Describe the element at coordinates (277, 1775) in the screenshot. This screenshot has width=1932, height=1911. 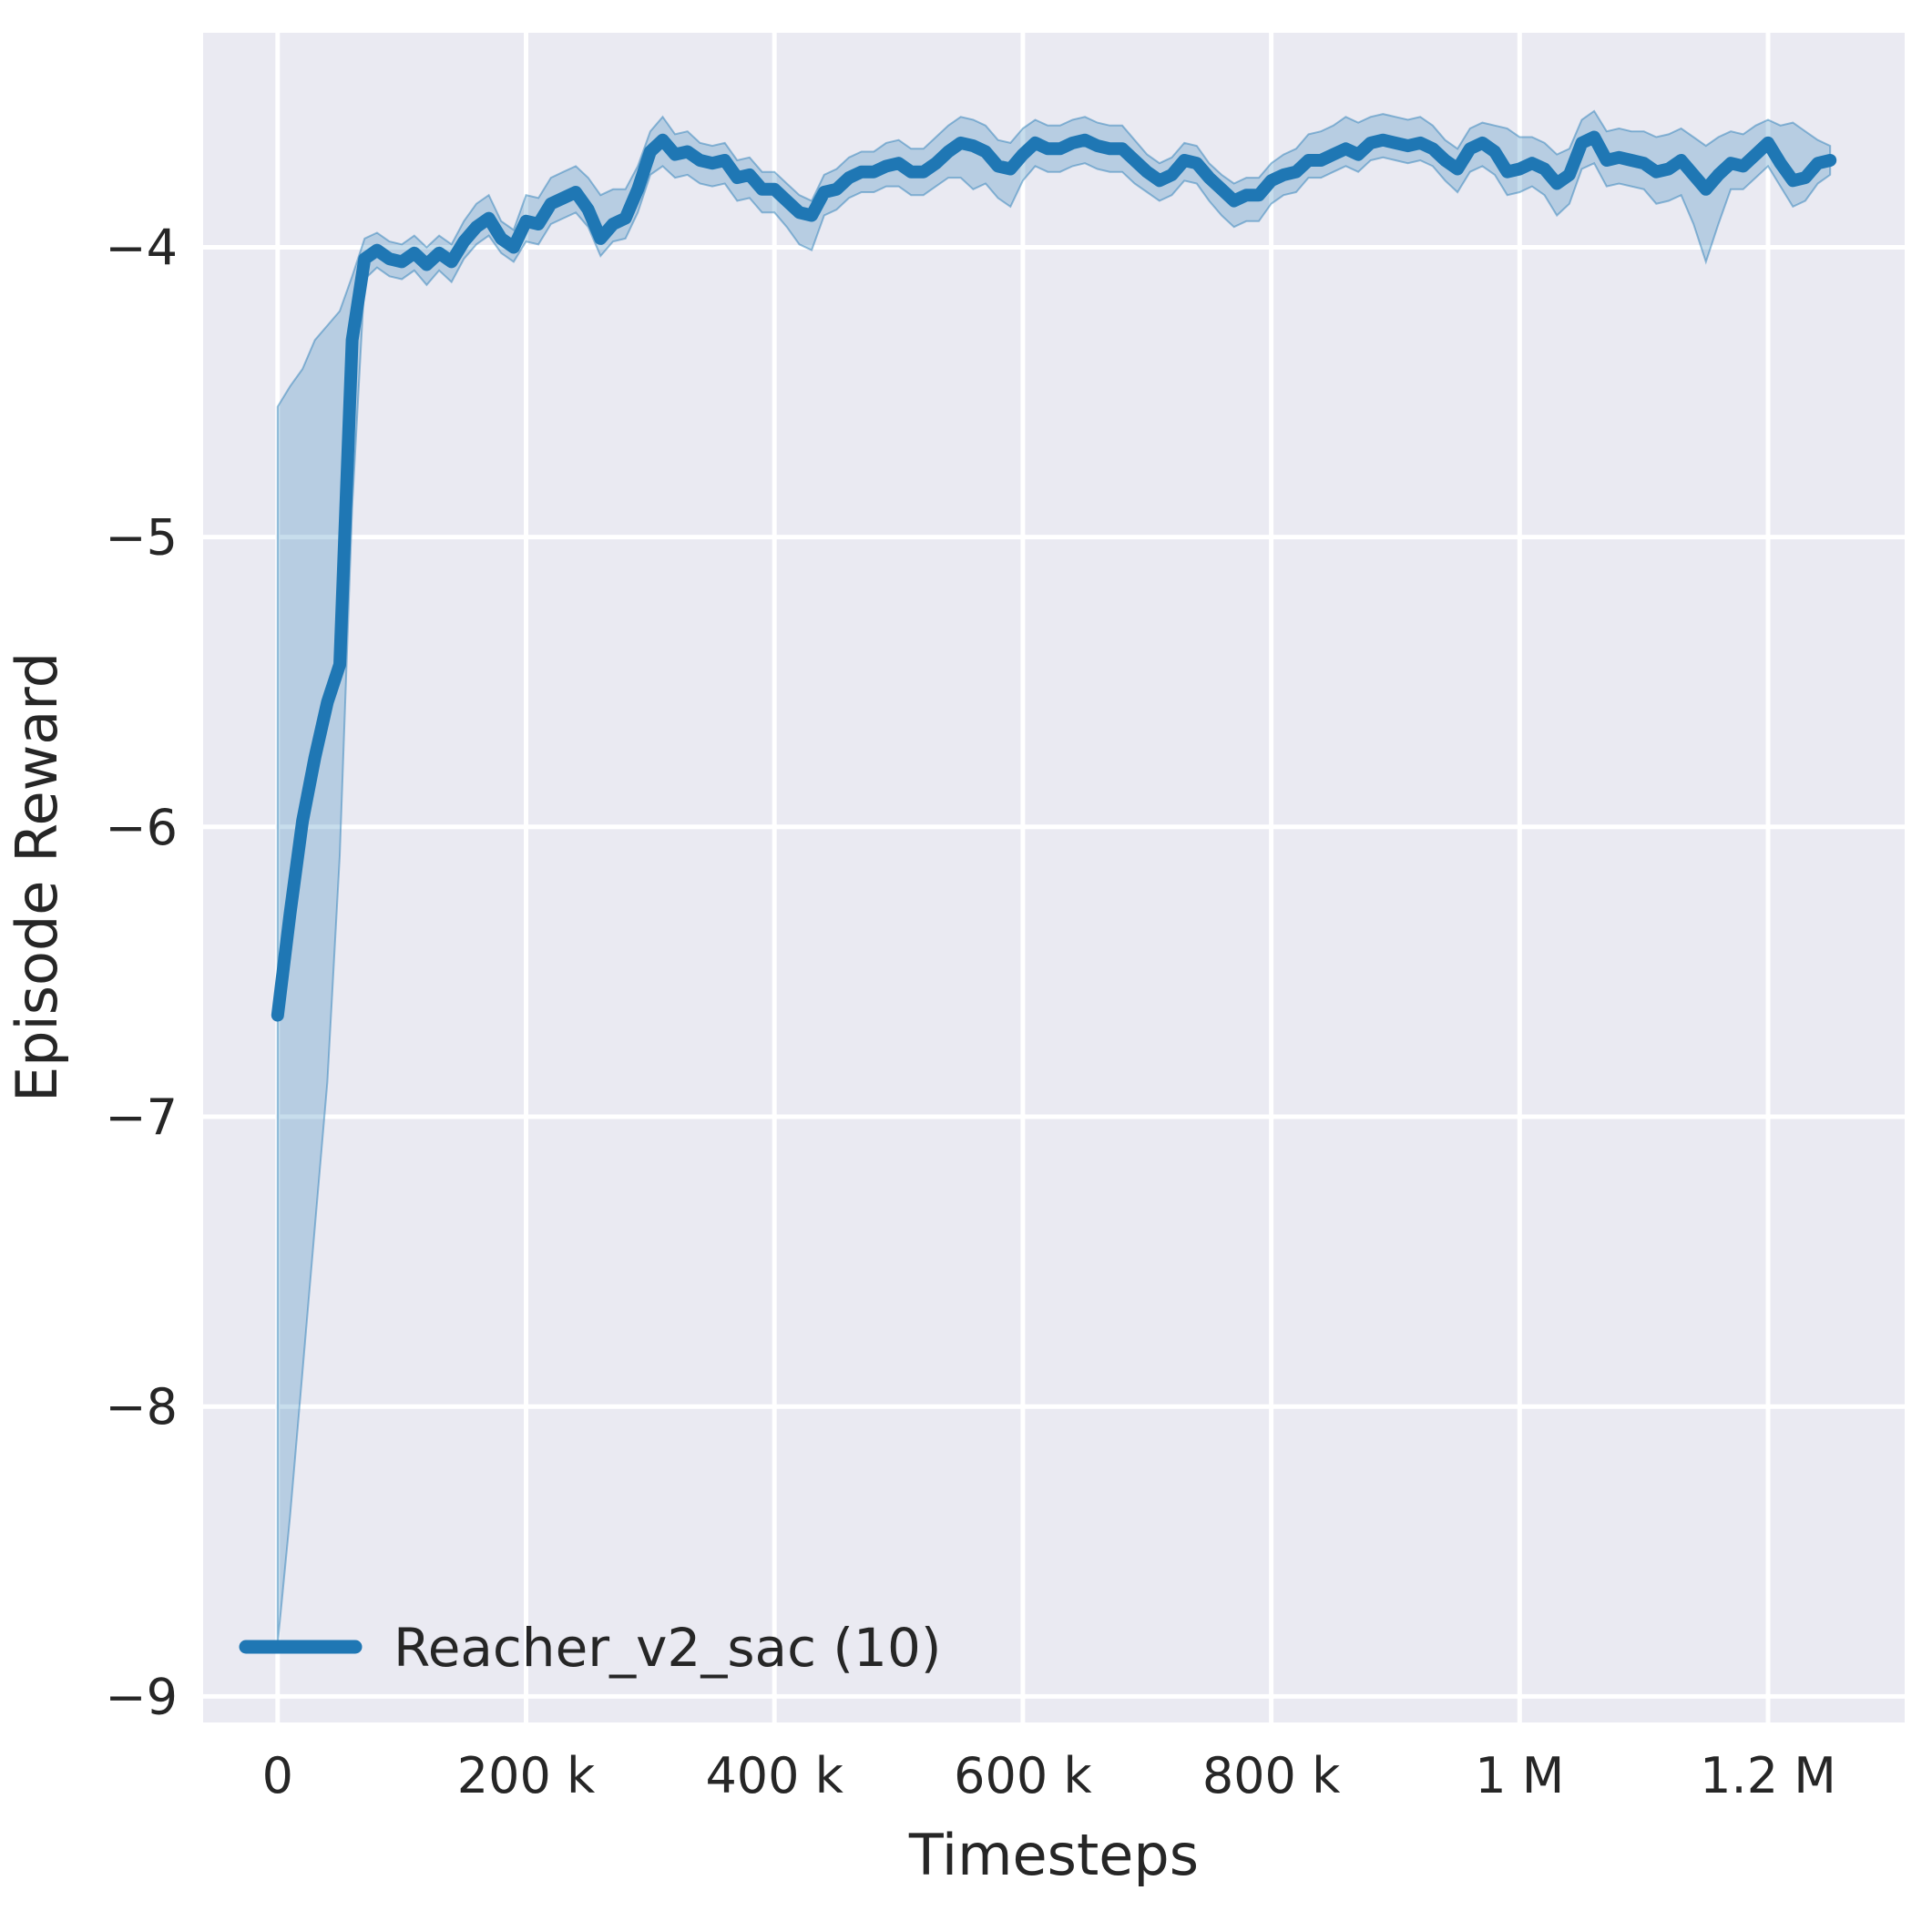
I see `x-tick-label: 0` at that location.